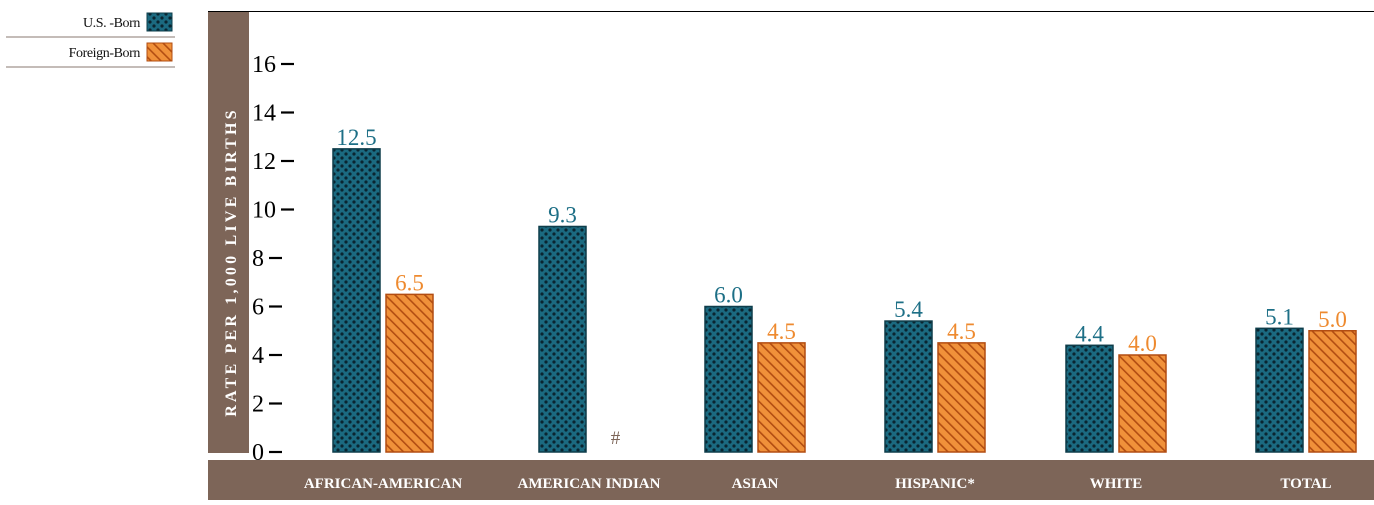 This screenshot has width=1374, height=505. I want to click on x-category-label: AMERICAN INDIAN, so click(589, 484).